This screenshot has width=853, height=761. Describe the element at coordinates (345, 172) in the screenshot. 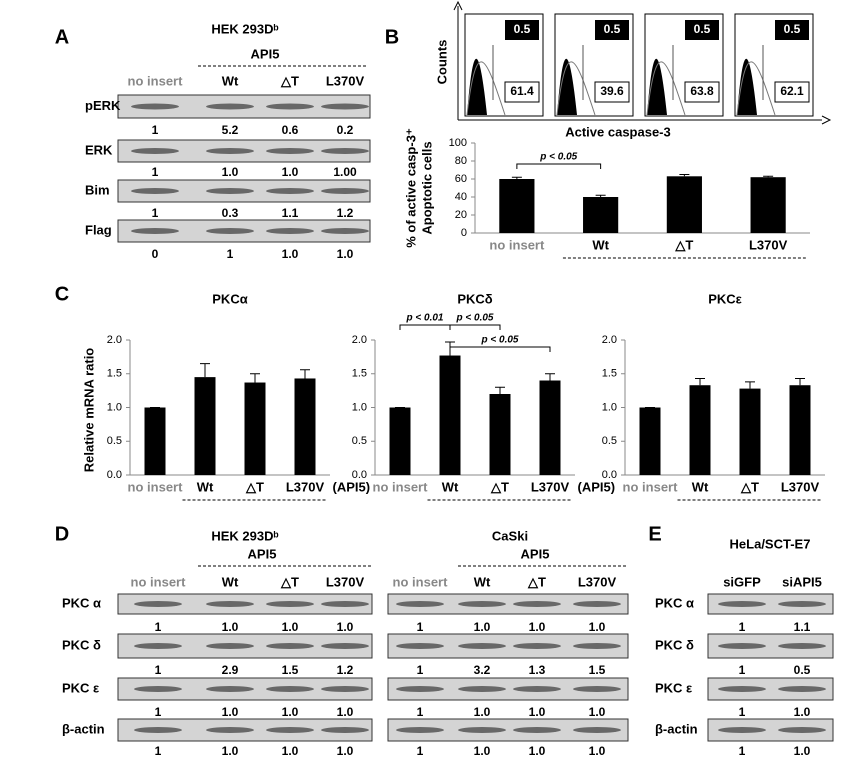

I see `quant-label: 1.00` at that location.